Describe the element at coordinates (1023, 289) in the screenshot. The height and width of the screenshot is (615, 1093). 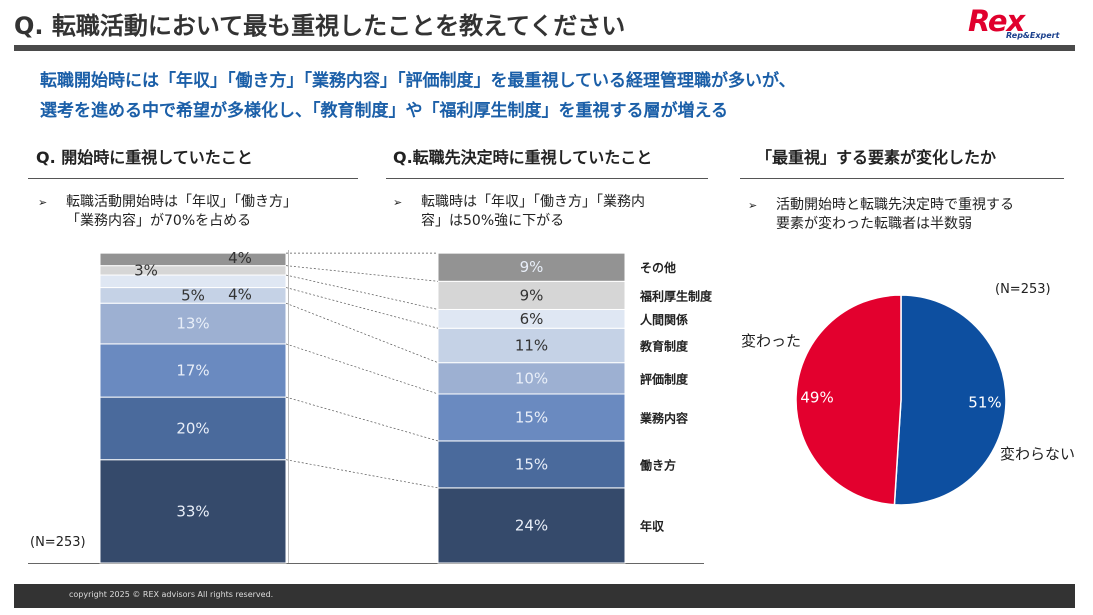
I see `pie-n-label: (N=253)` at that location.